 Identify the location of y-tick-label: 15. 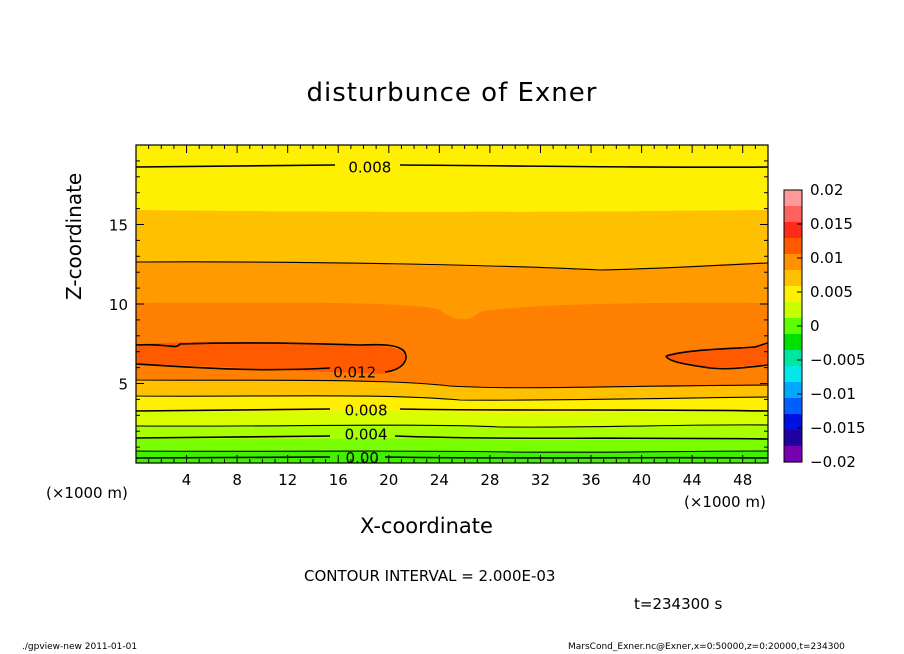
(118, 226).